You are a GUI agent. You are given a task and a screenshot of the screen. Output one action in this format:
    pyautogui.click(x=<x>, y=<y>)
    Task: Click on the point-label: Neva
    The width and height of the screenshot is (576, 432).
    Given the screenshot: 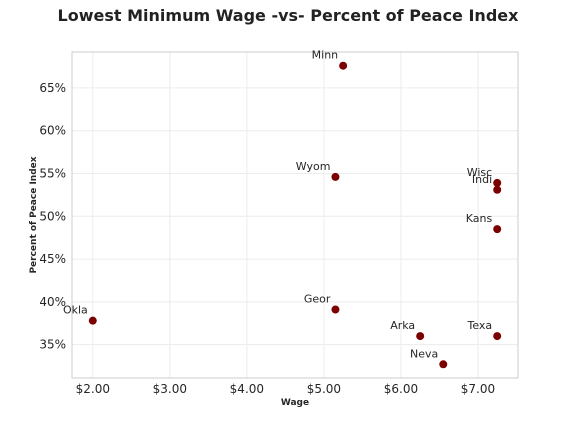 What is the action you would take?
    pyautogui.click(x=424, y=353)
    